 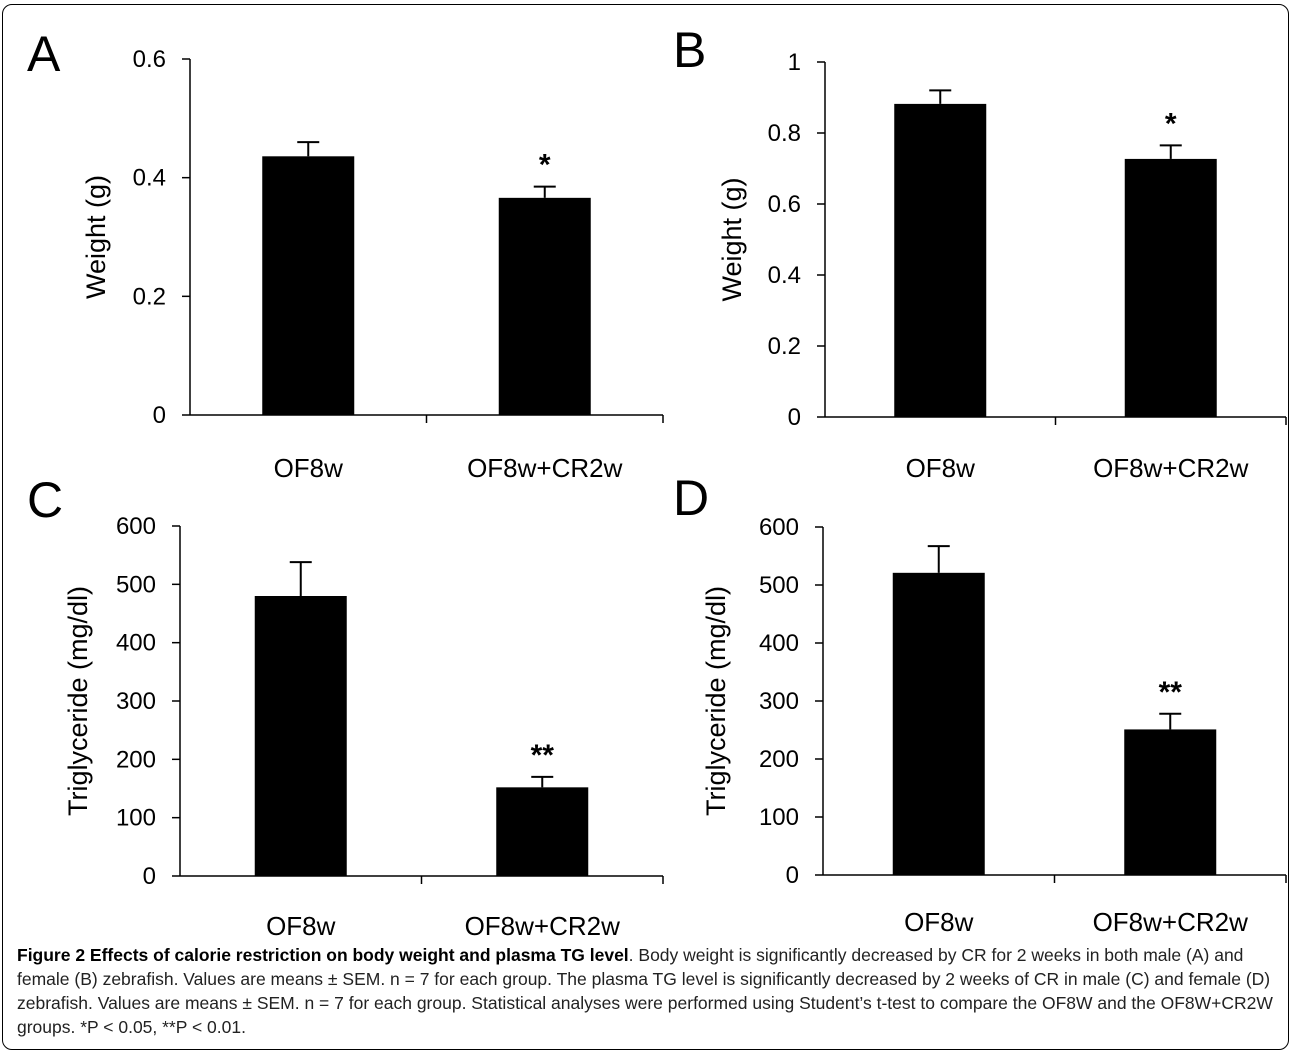 What do you see at coordinates (794, 417) in the screenshot?
I see `panel-b-y-tick-label: 0` at bounding box center [794, 417].